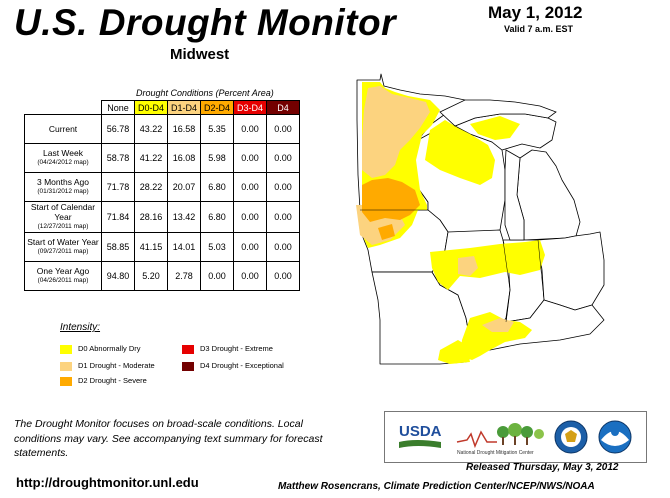 This screenshot has height=498, width=670. I want to click on website-link: http://droughtmonitor.unl.edu, so click(107, 482).